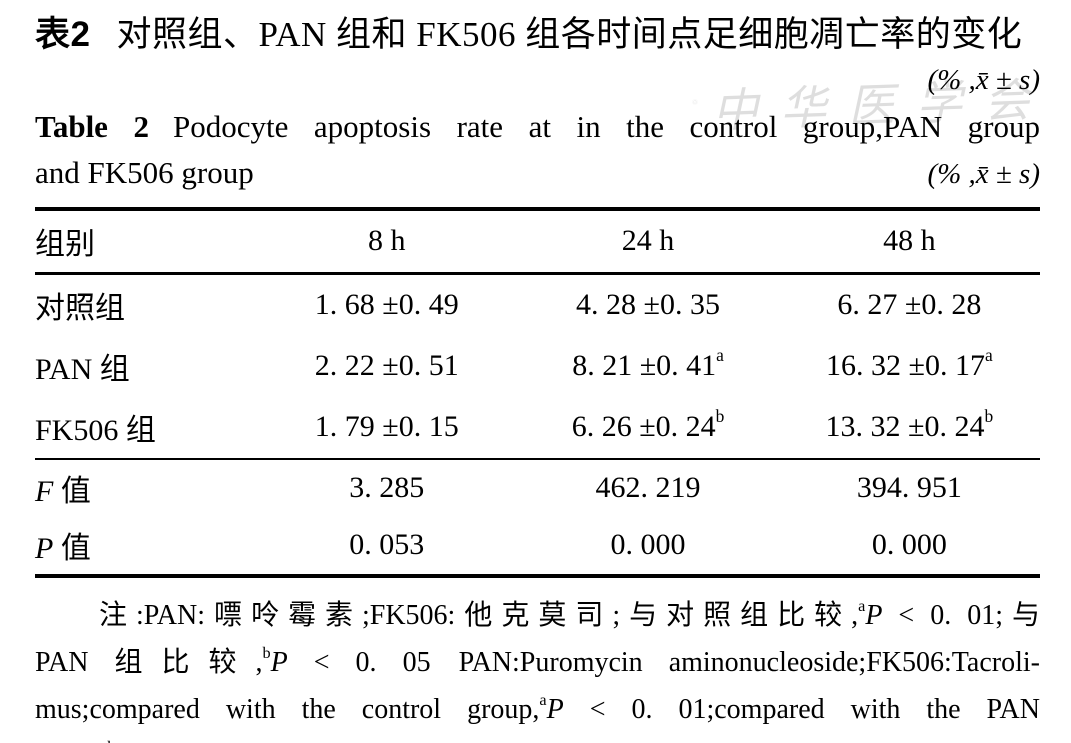  I want to click on cell-value: 6. 26 ±0. 24, so click(643, 426).